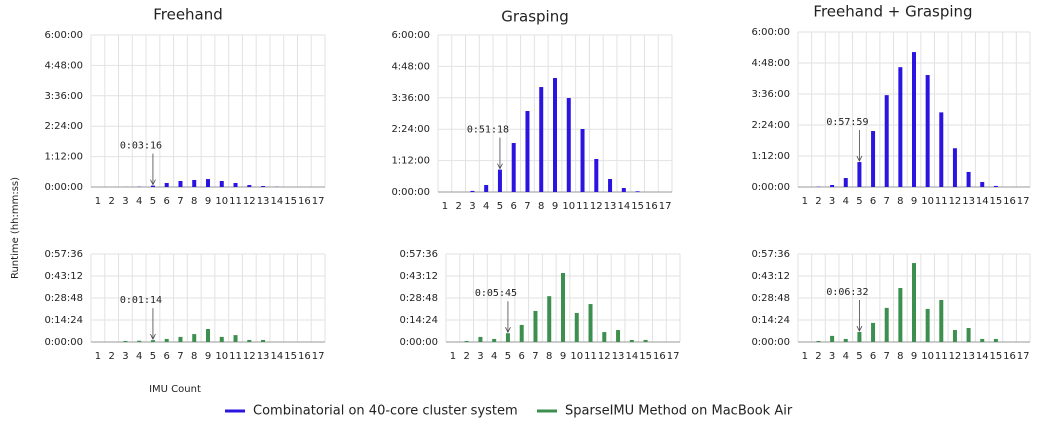  I want to click on y-axis-label: Runtime (hh:mm:ss), so click(15, 228).